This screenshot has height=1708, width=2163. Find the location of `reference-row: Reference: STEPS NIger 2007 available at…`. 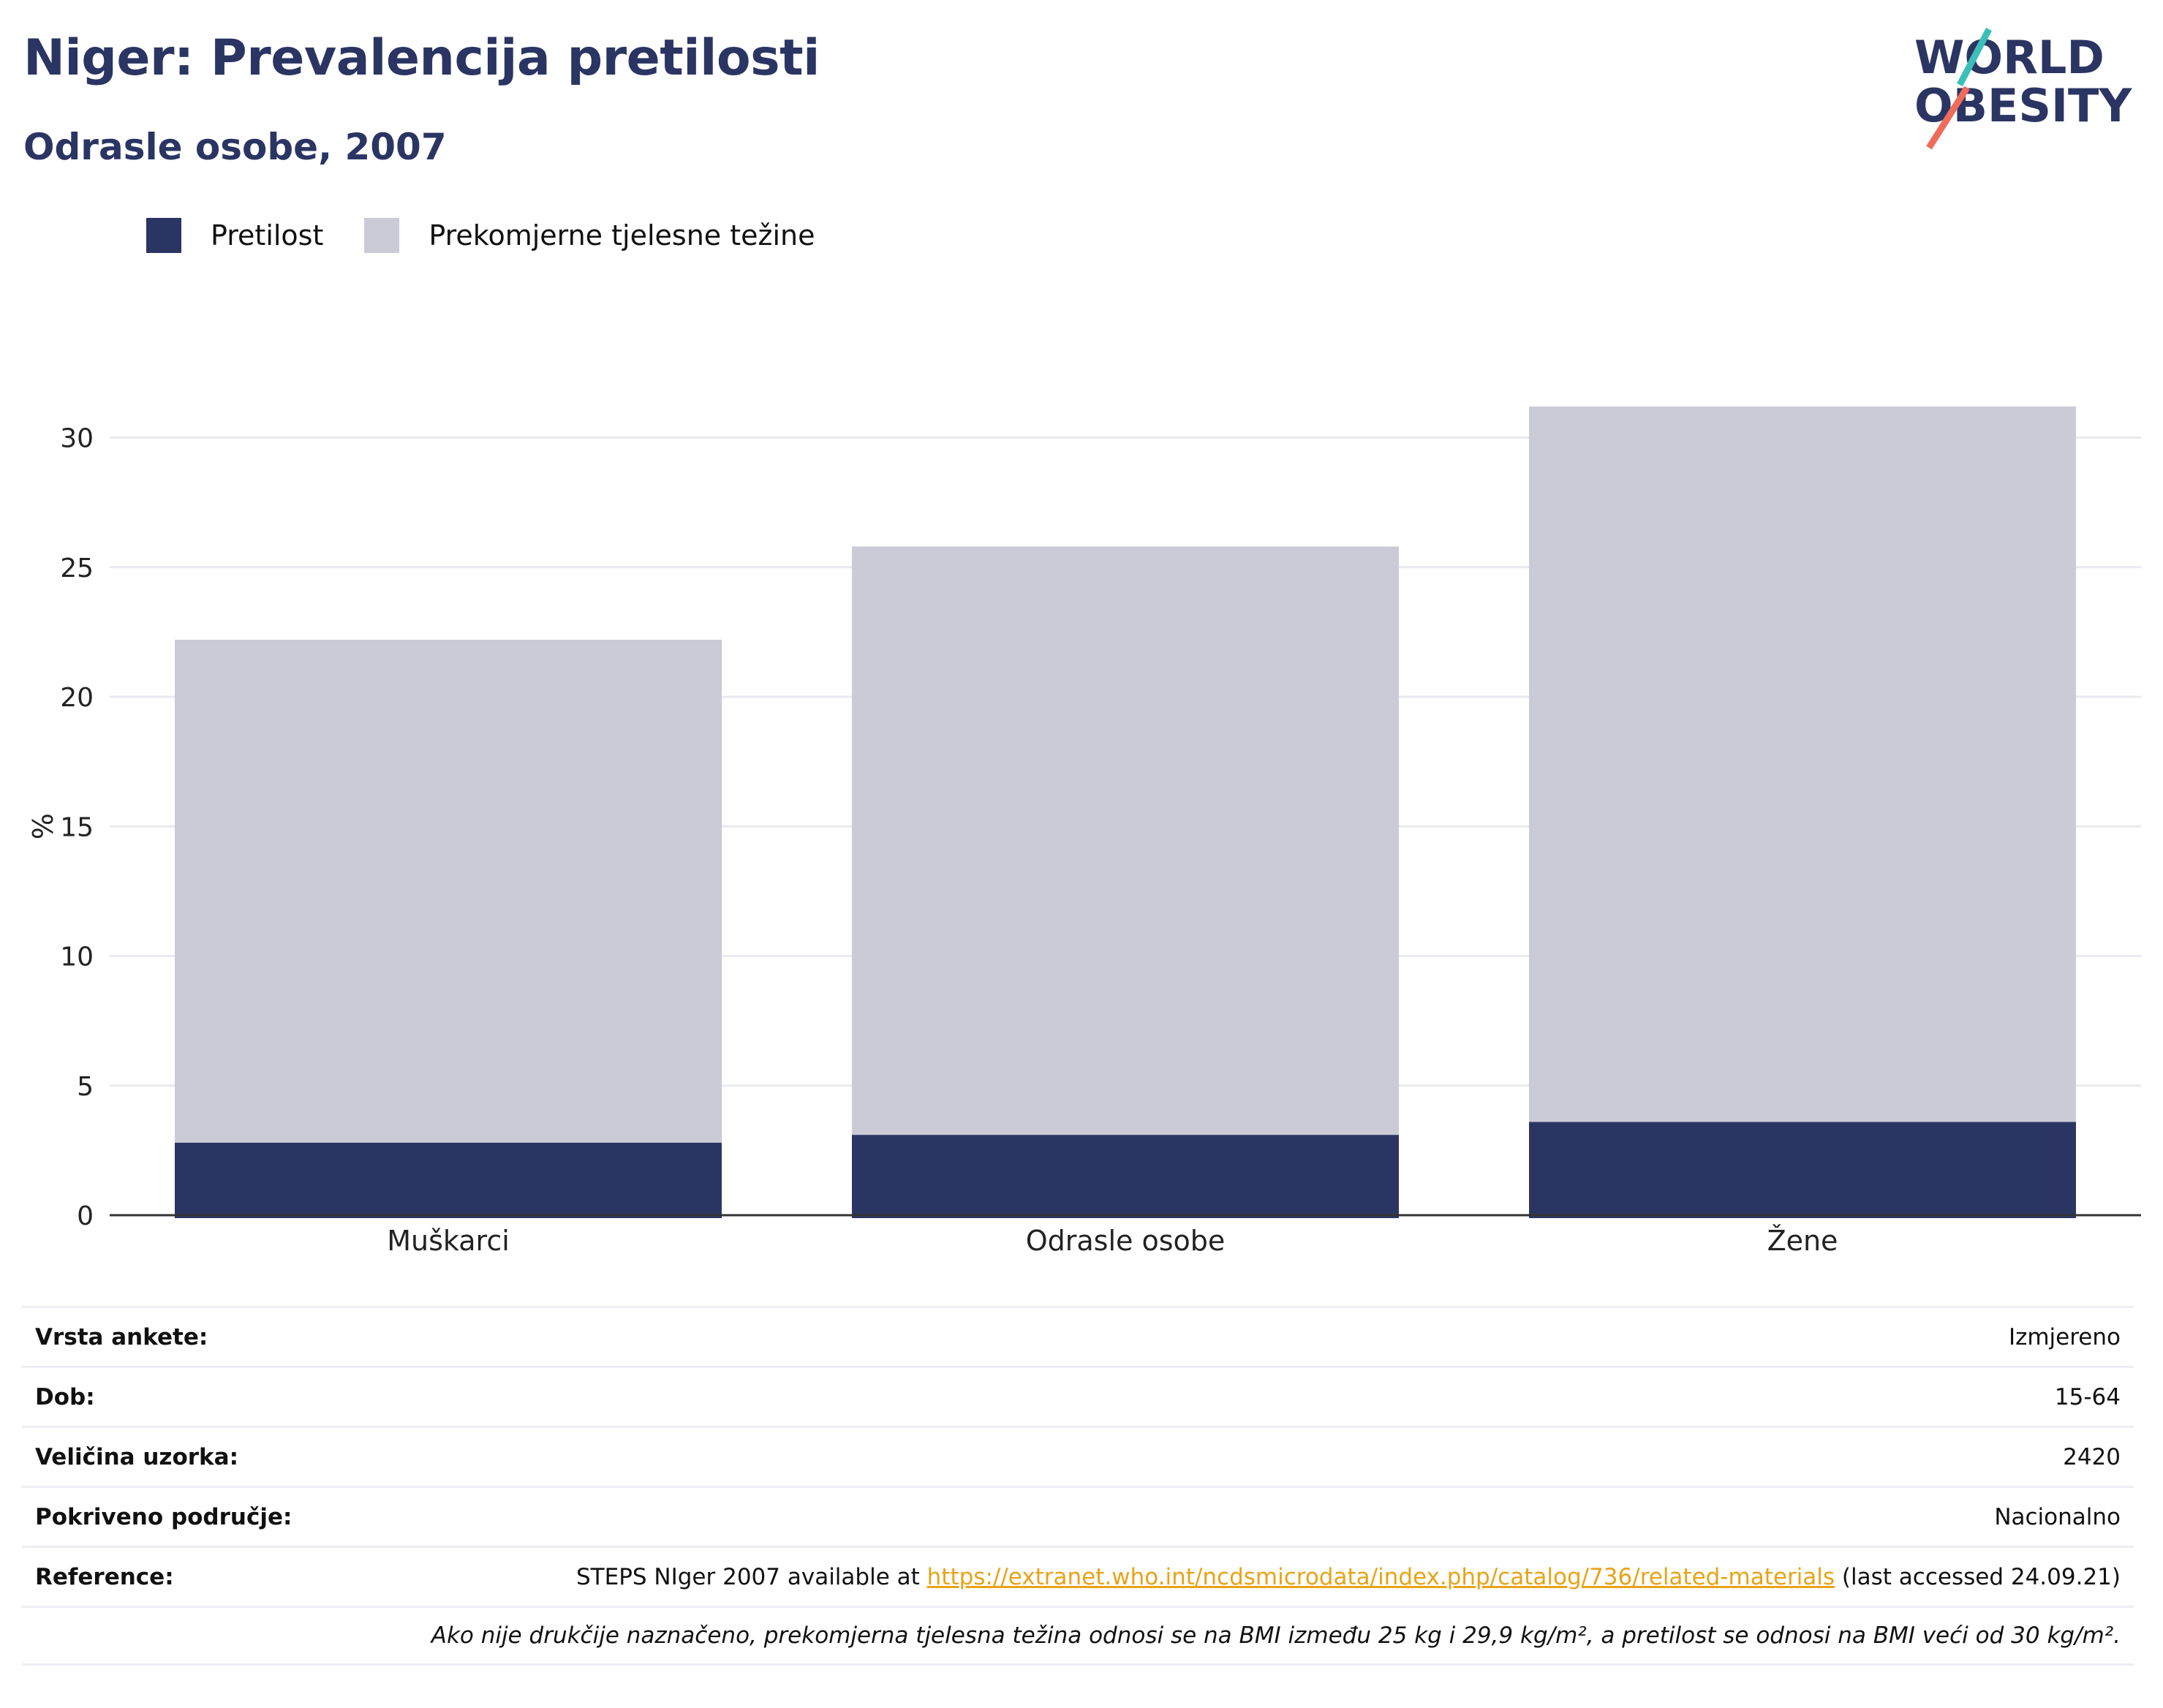

reference-row: Reference: STEPS NIger 2007 available at… is located at coordinates (1078, 1576).